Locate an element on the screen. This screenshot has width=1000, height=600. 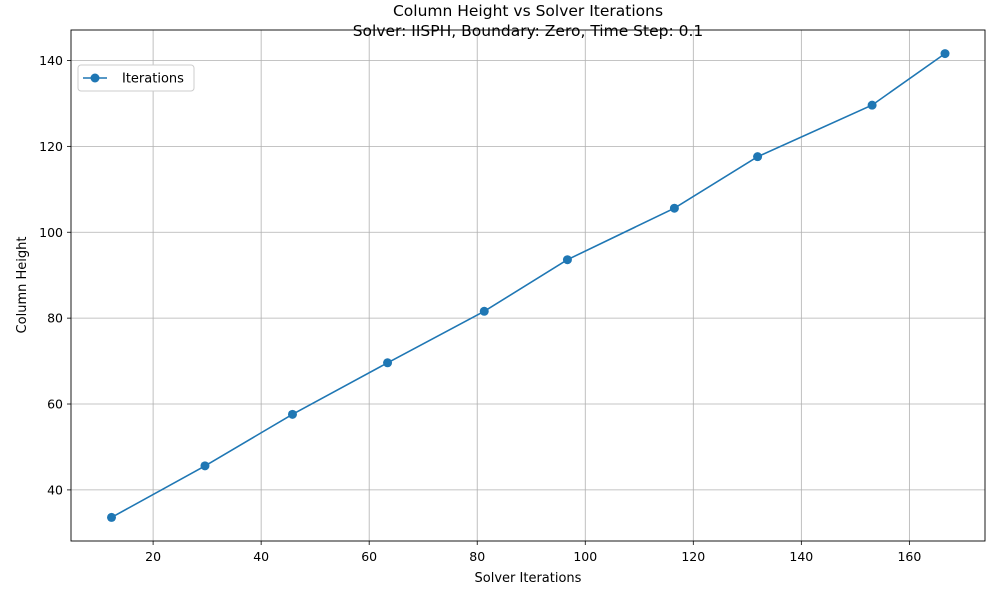
y-tick-label: 40 is located at coordinates (55, 489).